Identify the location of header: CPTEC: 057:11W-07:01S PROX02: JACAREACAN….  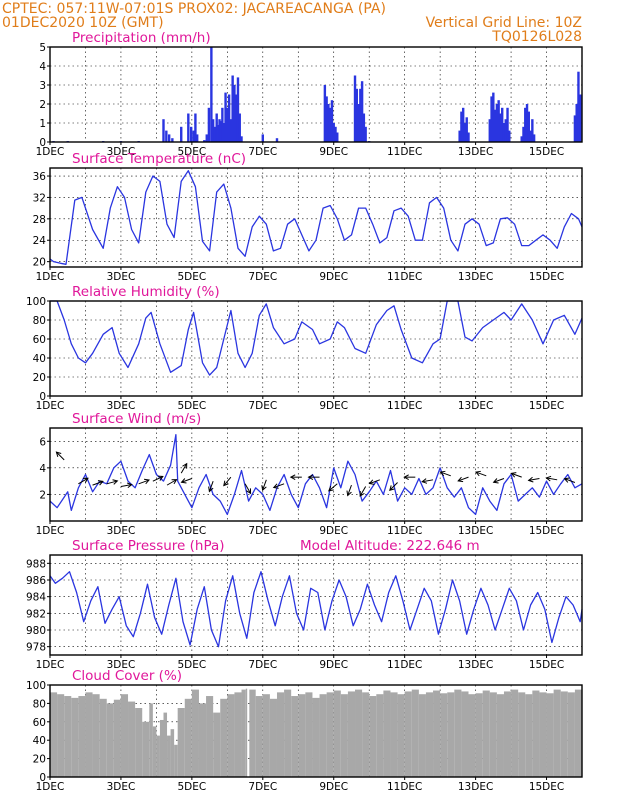
(292, 23).